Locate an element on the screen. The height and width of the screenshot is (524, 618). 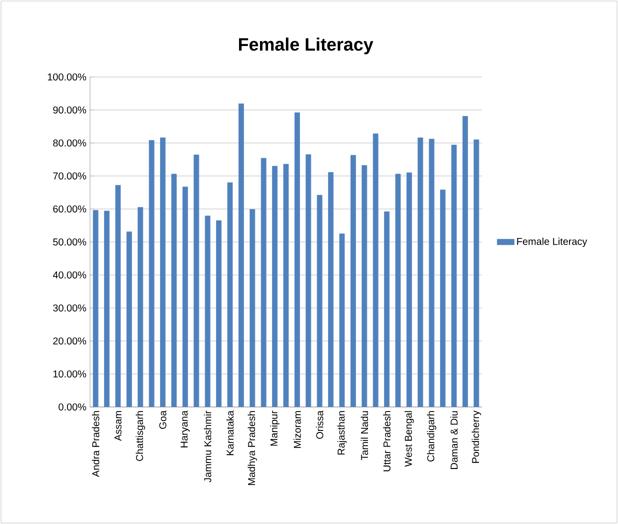
y-tick-label: 40.00% is located at coordinates (69, 275).